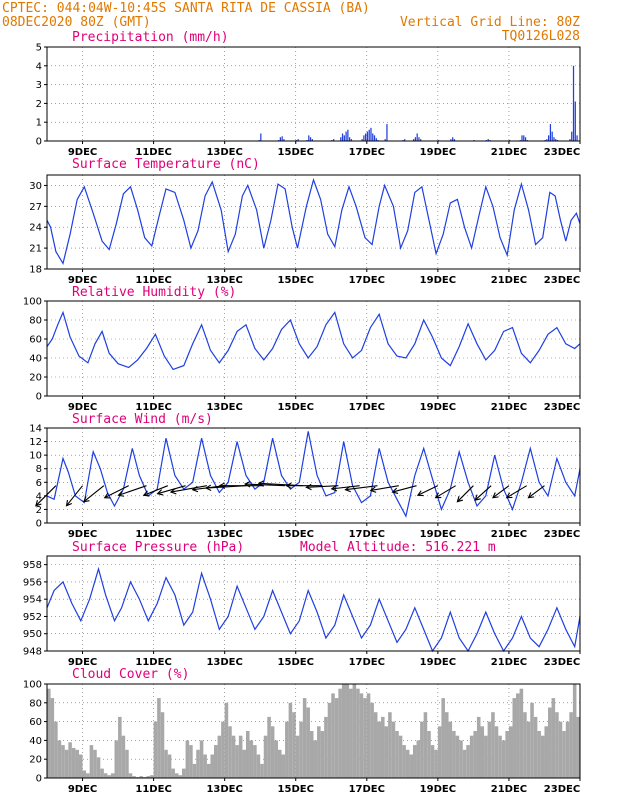  I want to click on header-run-date: 08DEC2020 80Z (GMT), so click(76, 22).